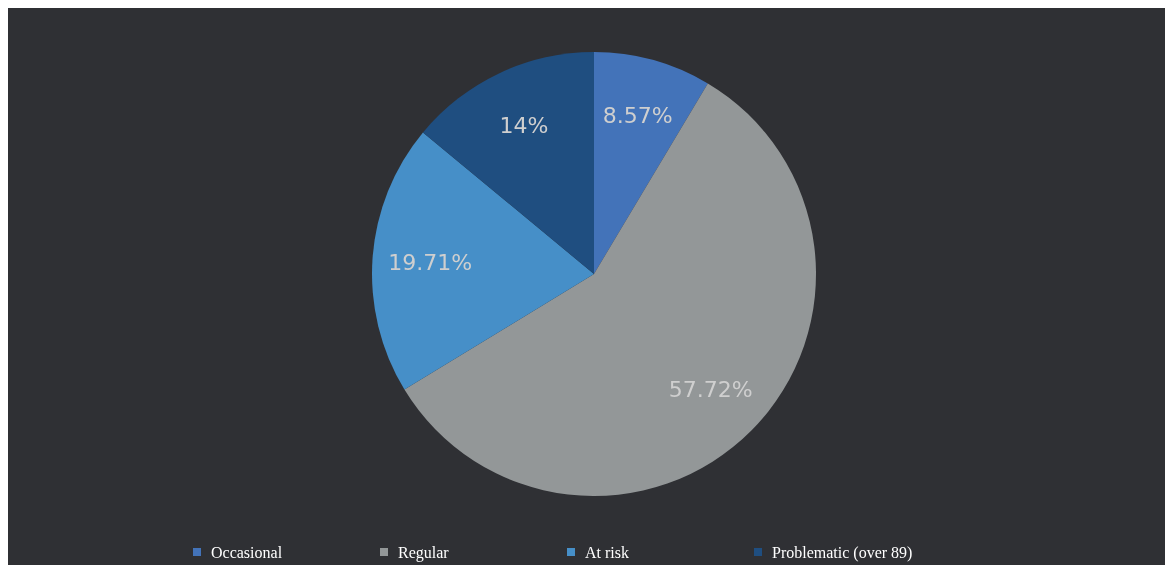  What do you see at coordinates (607, 552) in the screenshot?
I see `legend-label: At risk` at bounding box center [607, 552].